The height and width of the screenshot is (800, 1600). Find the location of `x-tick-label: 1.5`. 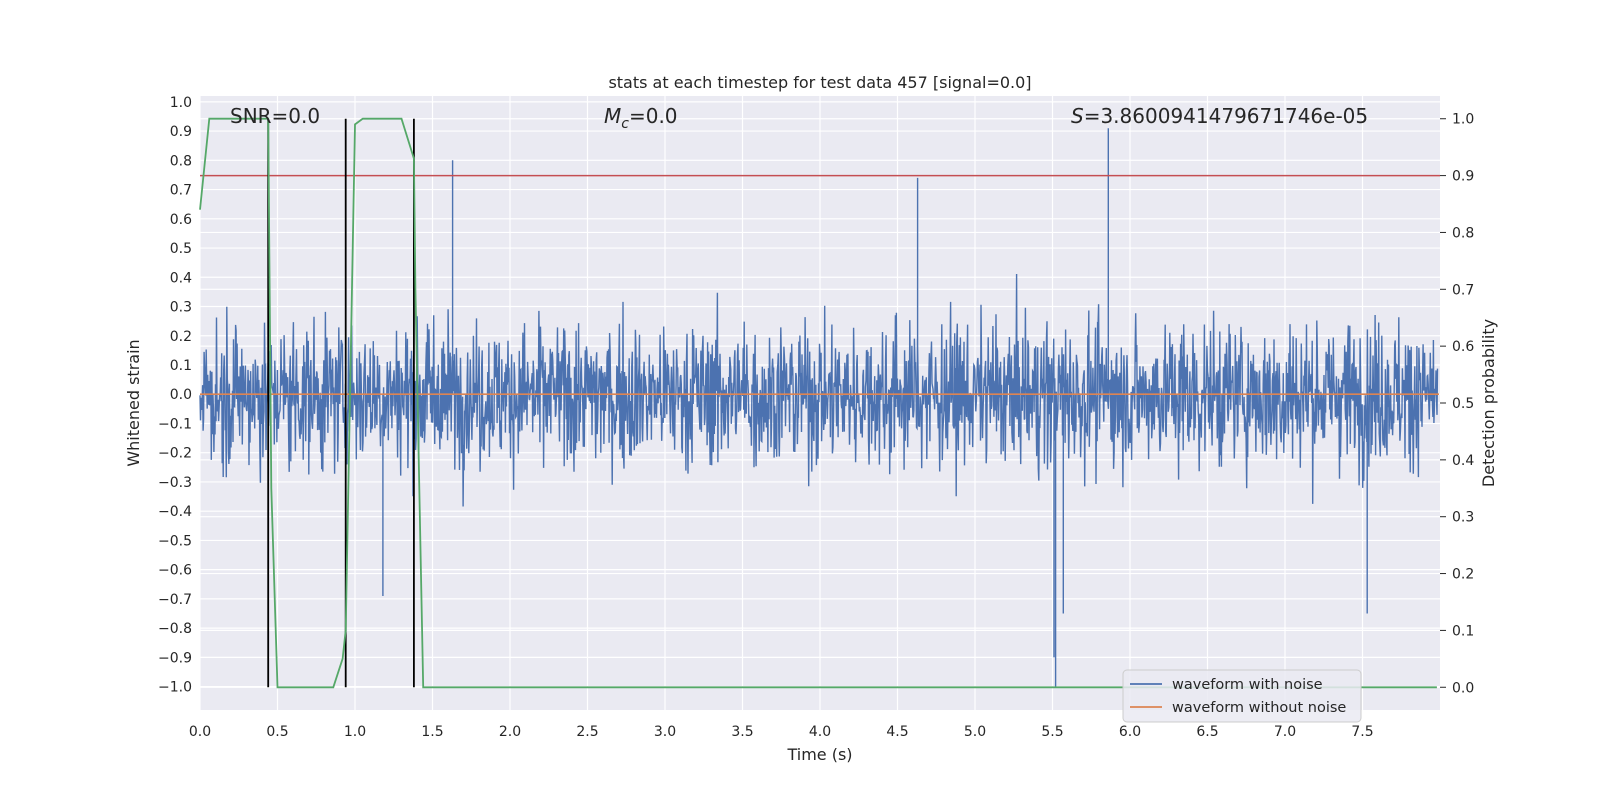

x-tick-label: 1.5 is located at coordinates (432, 732).